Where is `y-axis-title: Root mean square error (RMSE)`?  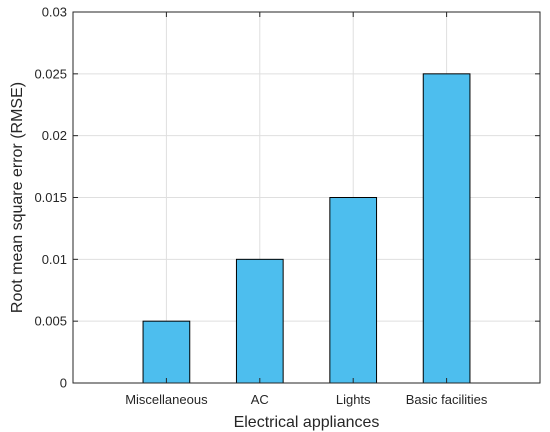
y-axis-title: Root mean square error (RMSE) is located at coordinates (17, 197).